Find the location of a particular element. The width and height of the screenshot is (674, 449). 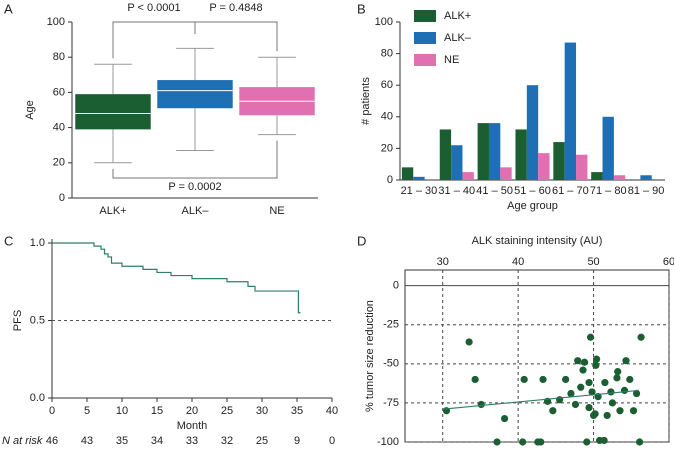

x-tick-label: 21 – 30 is located at coordinates (419, 191).